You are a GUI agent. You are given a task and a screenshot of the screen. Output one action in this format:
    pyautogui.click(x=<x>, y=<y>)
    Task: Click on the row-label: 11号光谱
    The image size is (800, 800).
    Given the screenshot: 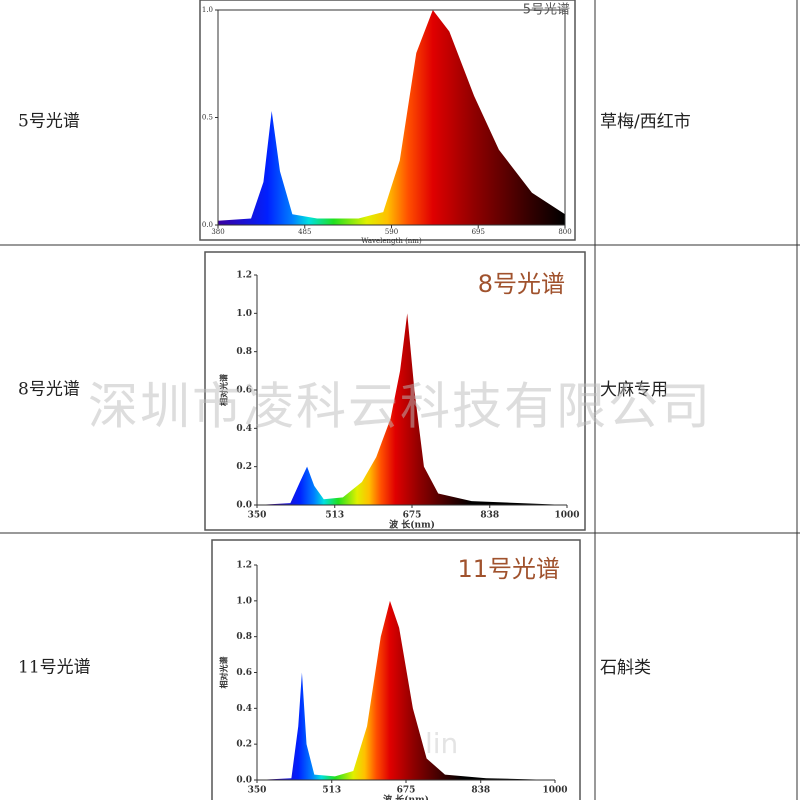 What is the action you would take?
    pyautogui.click(x=54, y=668)
    